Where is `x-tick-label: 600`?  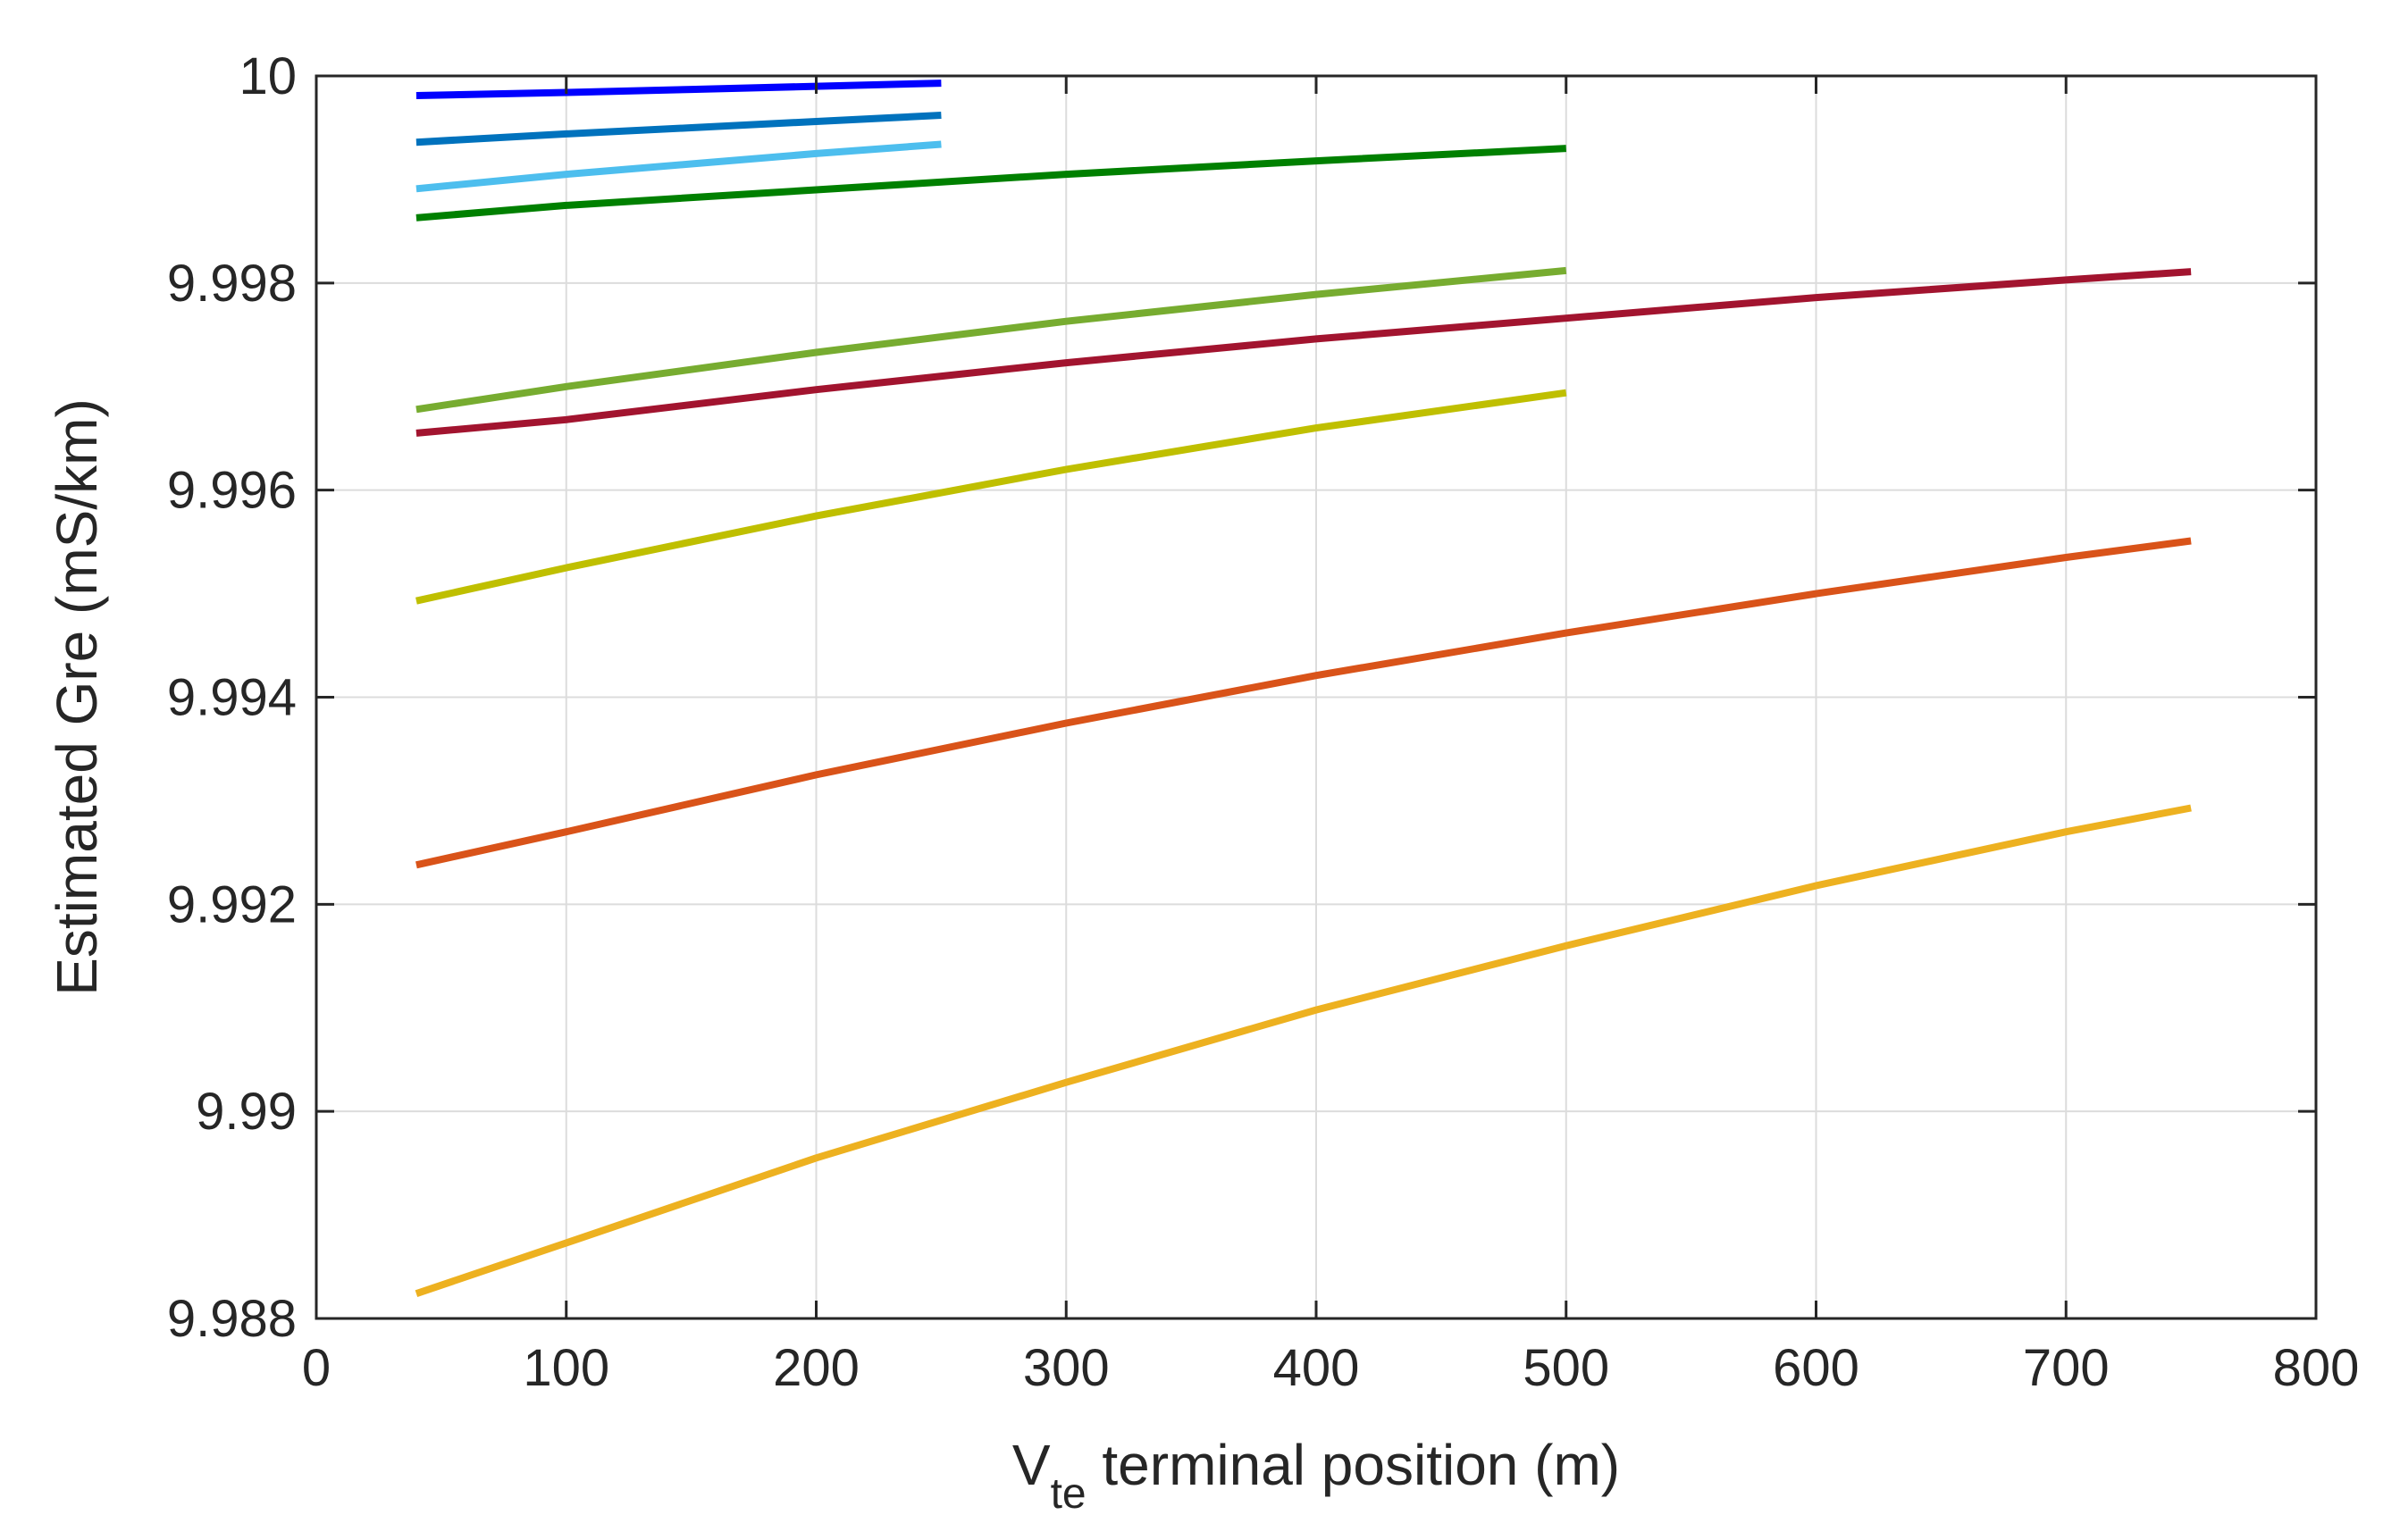
x-tick-label: 600 is located at coordinates (1816, 1368).